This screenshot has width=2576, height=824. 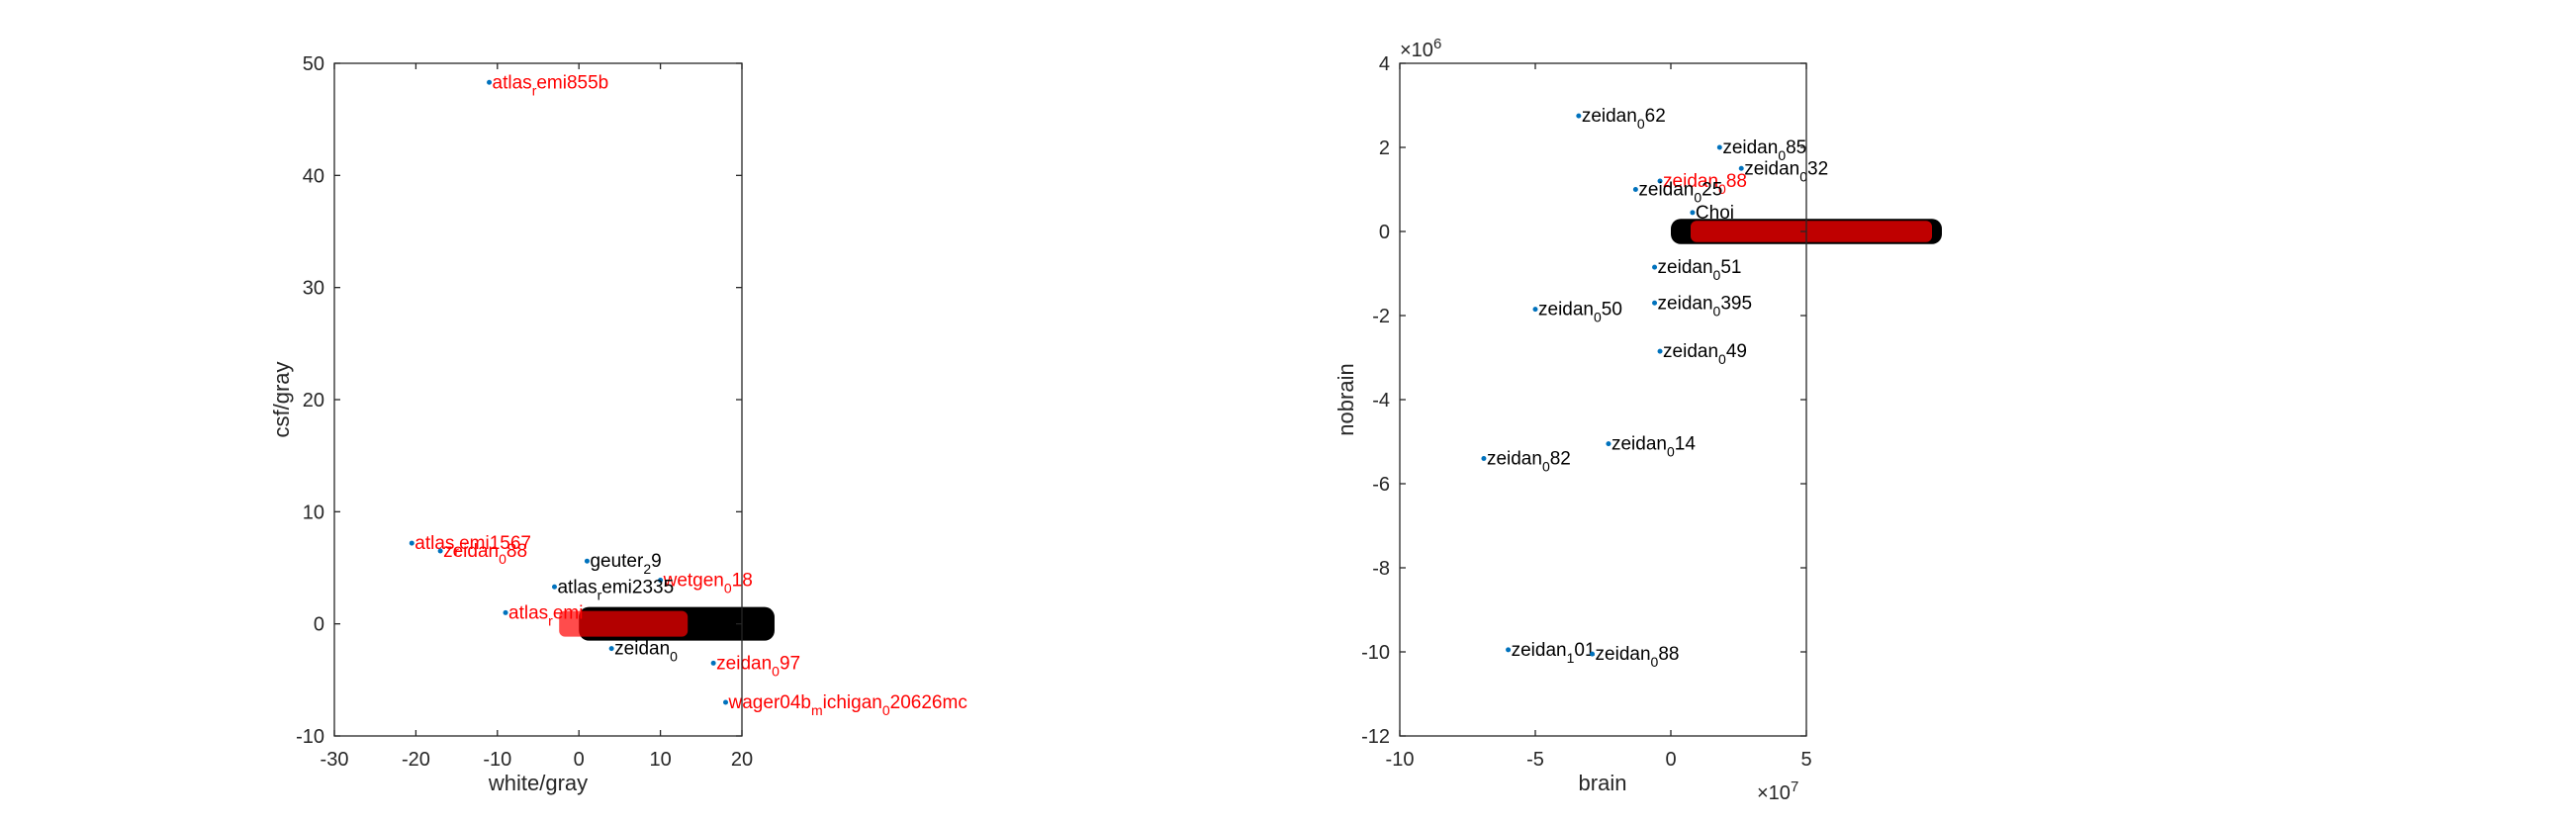 I want to click on right-point-label: zeidan014, so click(x=1653, y=447).